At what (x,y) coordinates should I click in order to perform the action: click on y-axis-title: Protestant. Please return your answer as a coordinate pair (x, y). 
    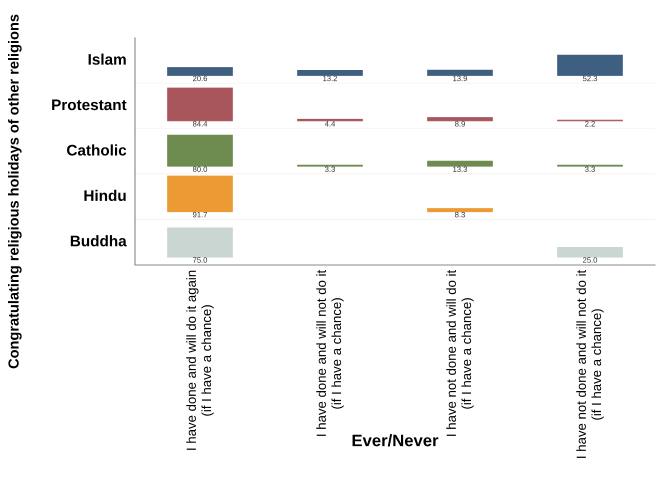
    Looking at the image, I should click on (89, 105).